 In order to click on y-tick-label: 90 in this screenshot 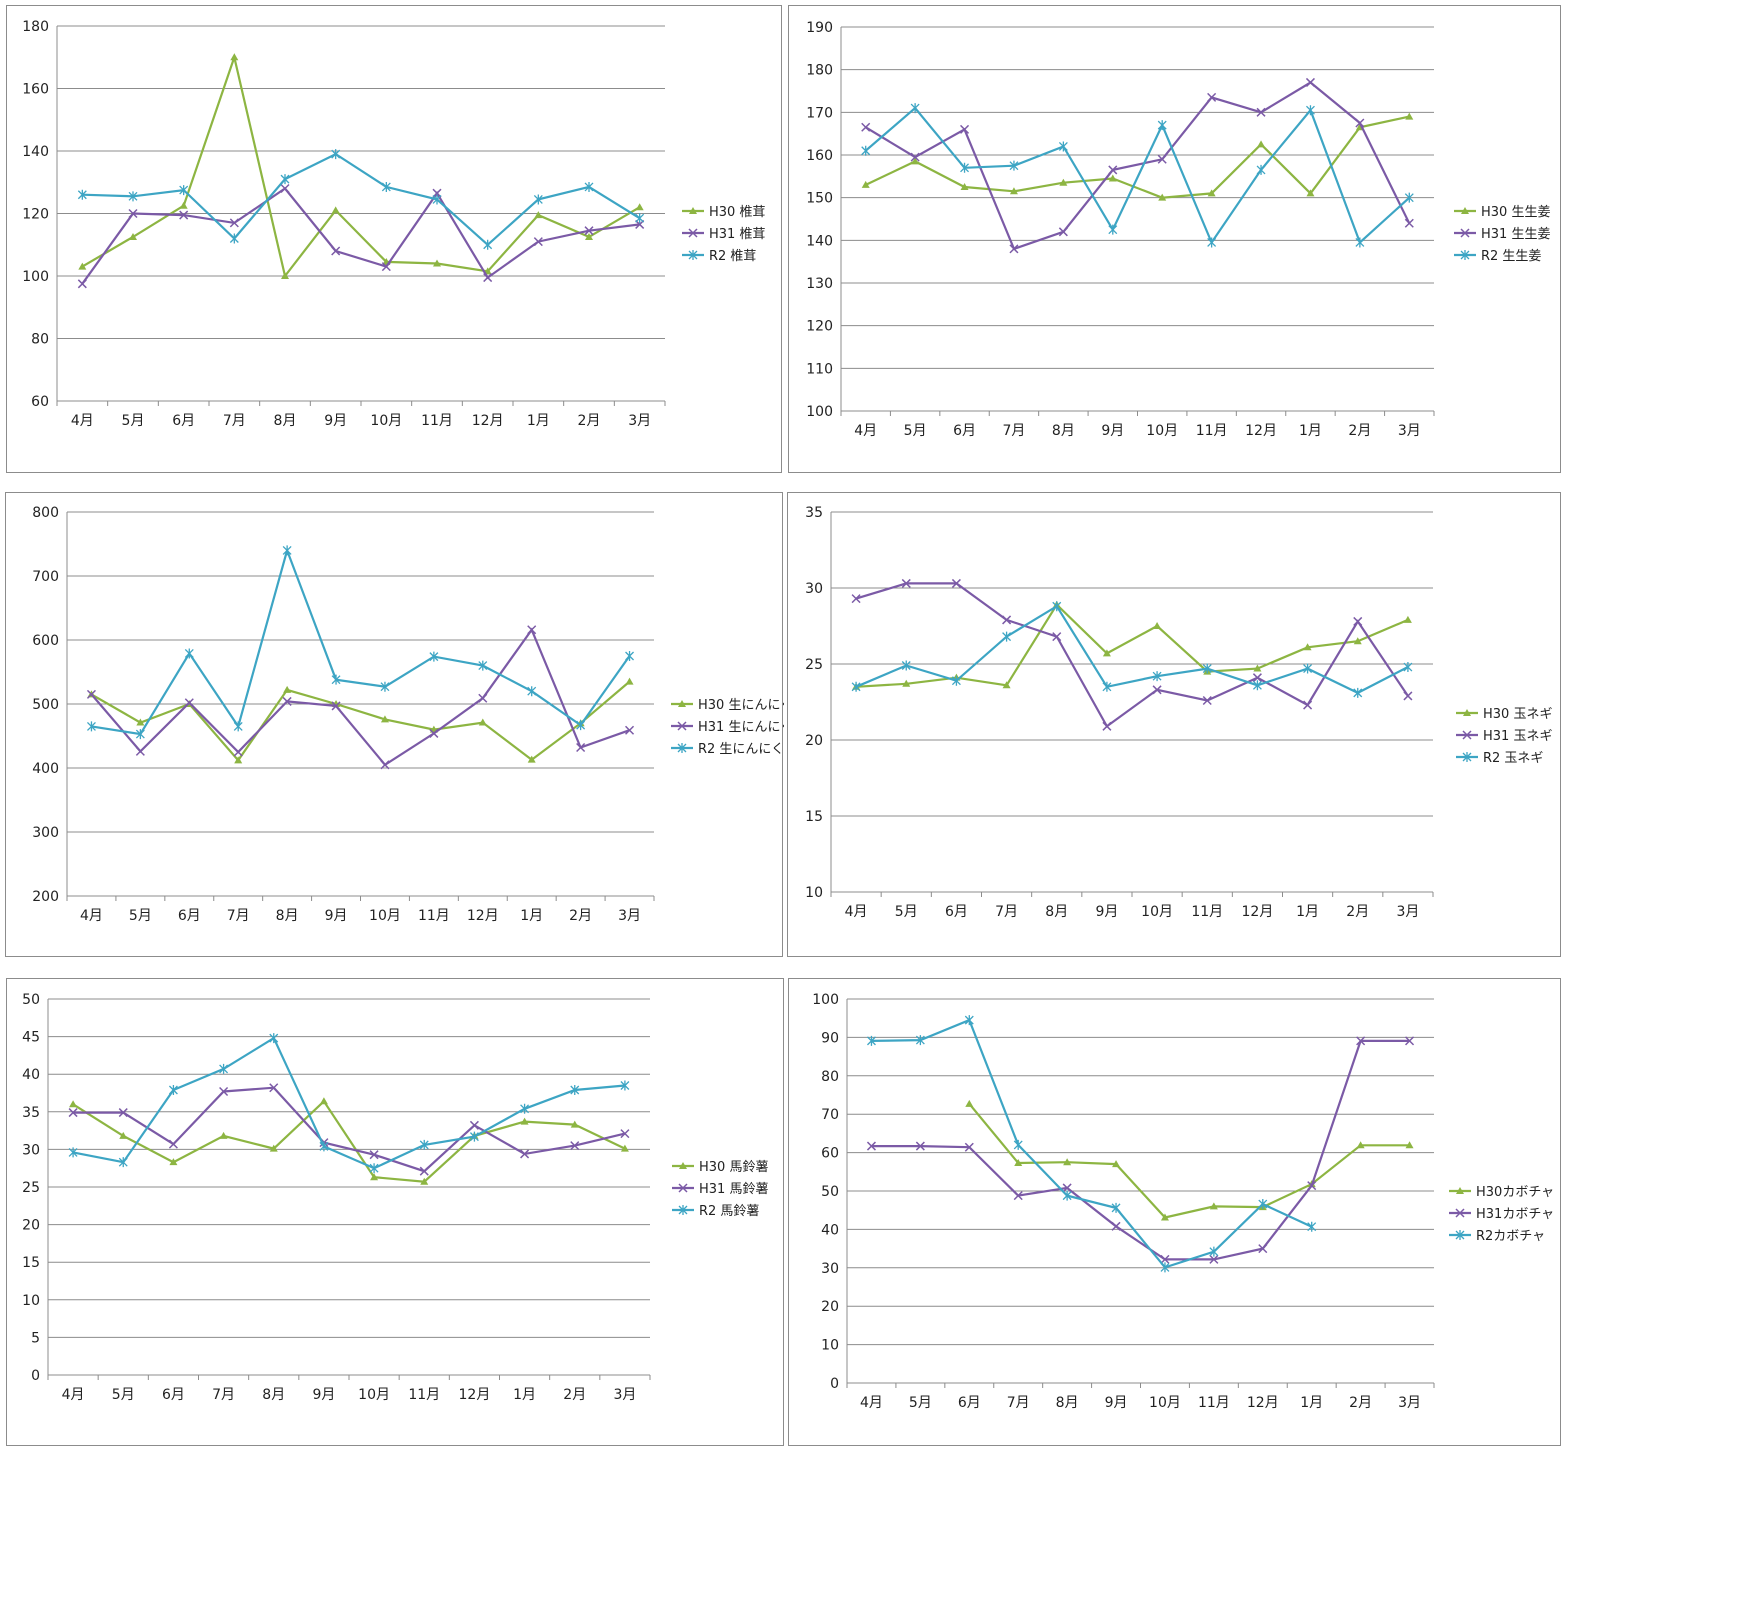, I will do `click(830, 1038)`.